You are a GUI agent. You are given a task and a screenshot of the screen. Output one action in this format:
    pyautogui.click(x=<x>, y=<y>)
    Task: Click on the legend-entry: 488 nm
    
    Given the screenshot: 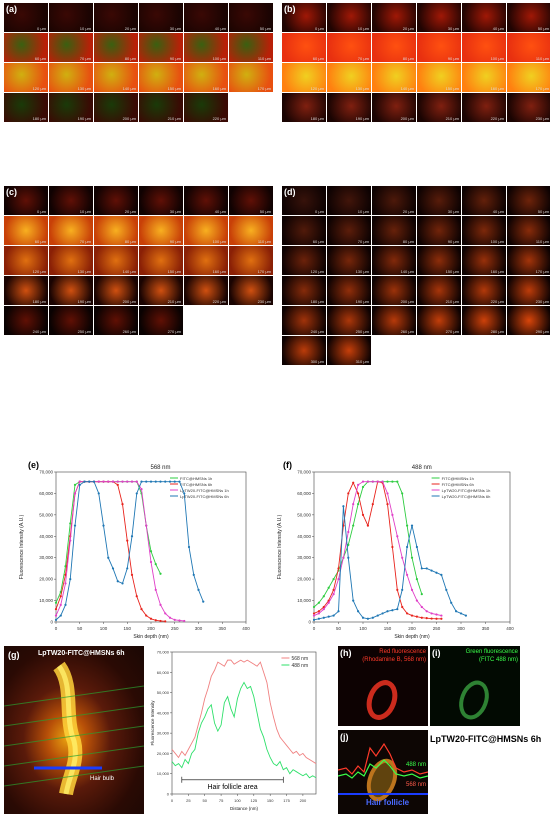 What is the action you would take?
    pyautogui.click(x=299, y=666)
    